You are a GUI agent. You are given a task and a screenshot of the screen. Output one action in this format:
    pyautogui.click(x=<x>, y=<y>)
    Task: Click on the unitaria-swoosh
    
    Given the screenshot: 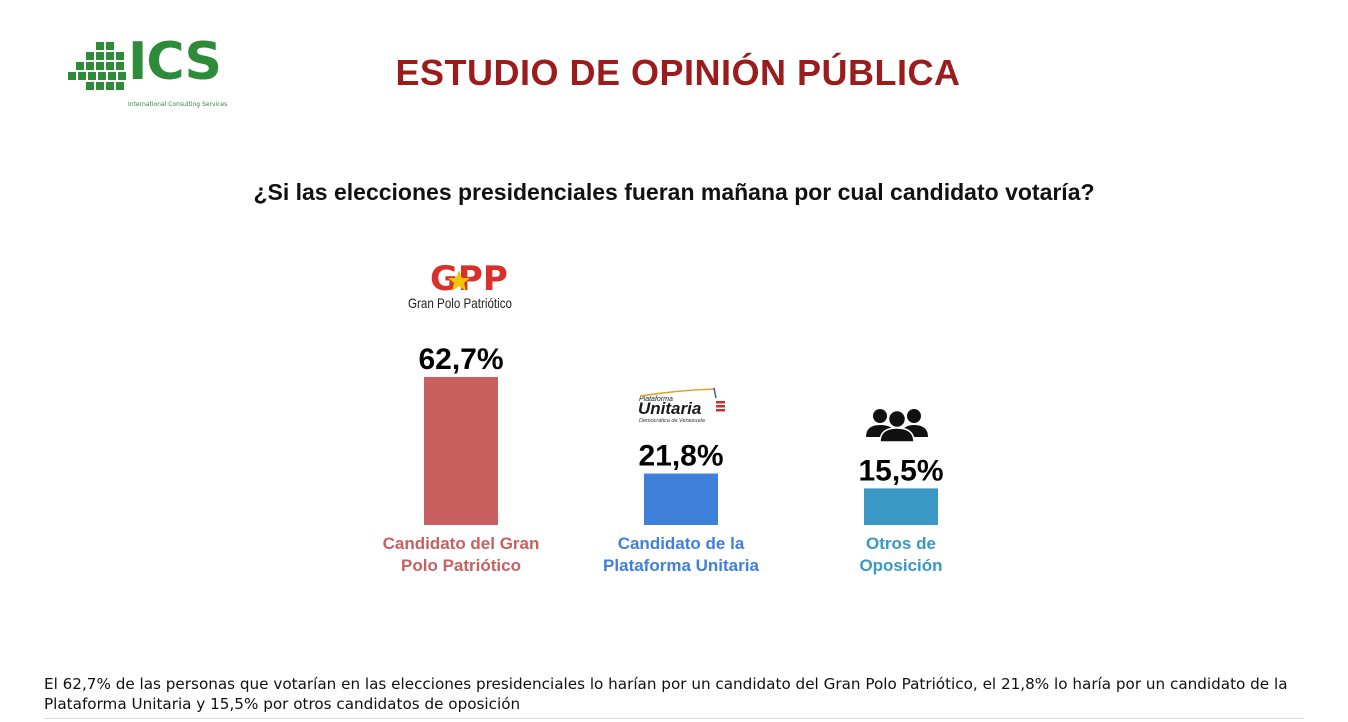 What is the action you would take?
    pyautogui.click(x=677, y=392)
    